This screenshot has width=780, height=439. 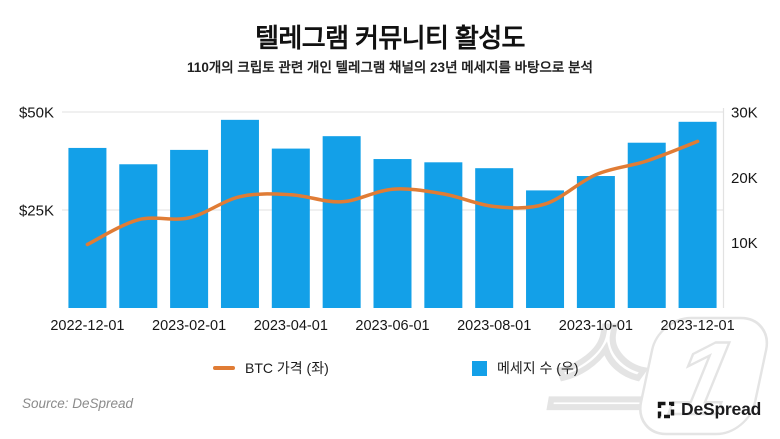 What do you see at coordinates (392, 326) in the screenshot?
I see `x-axis-tick-2023-06-01: 2023-06-01` at bounding box center [392, 326].